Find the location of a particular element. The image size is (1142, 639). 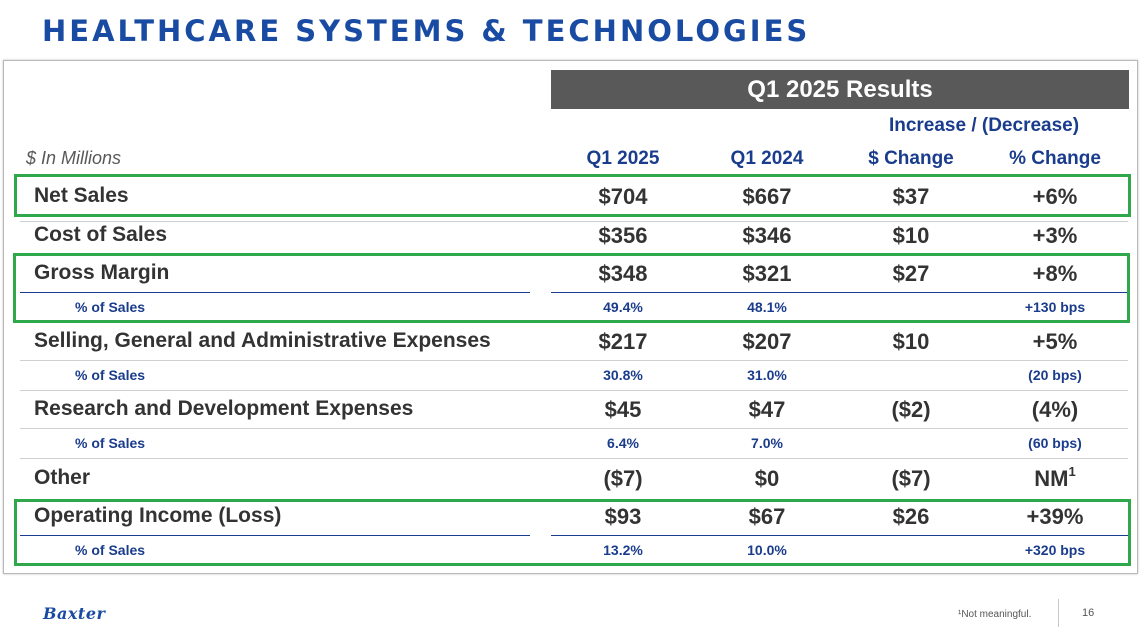

cell-pct-change: +3% is located at coordinates (1055, 235).